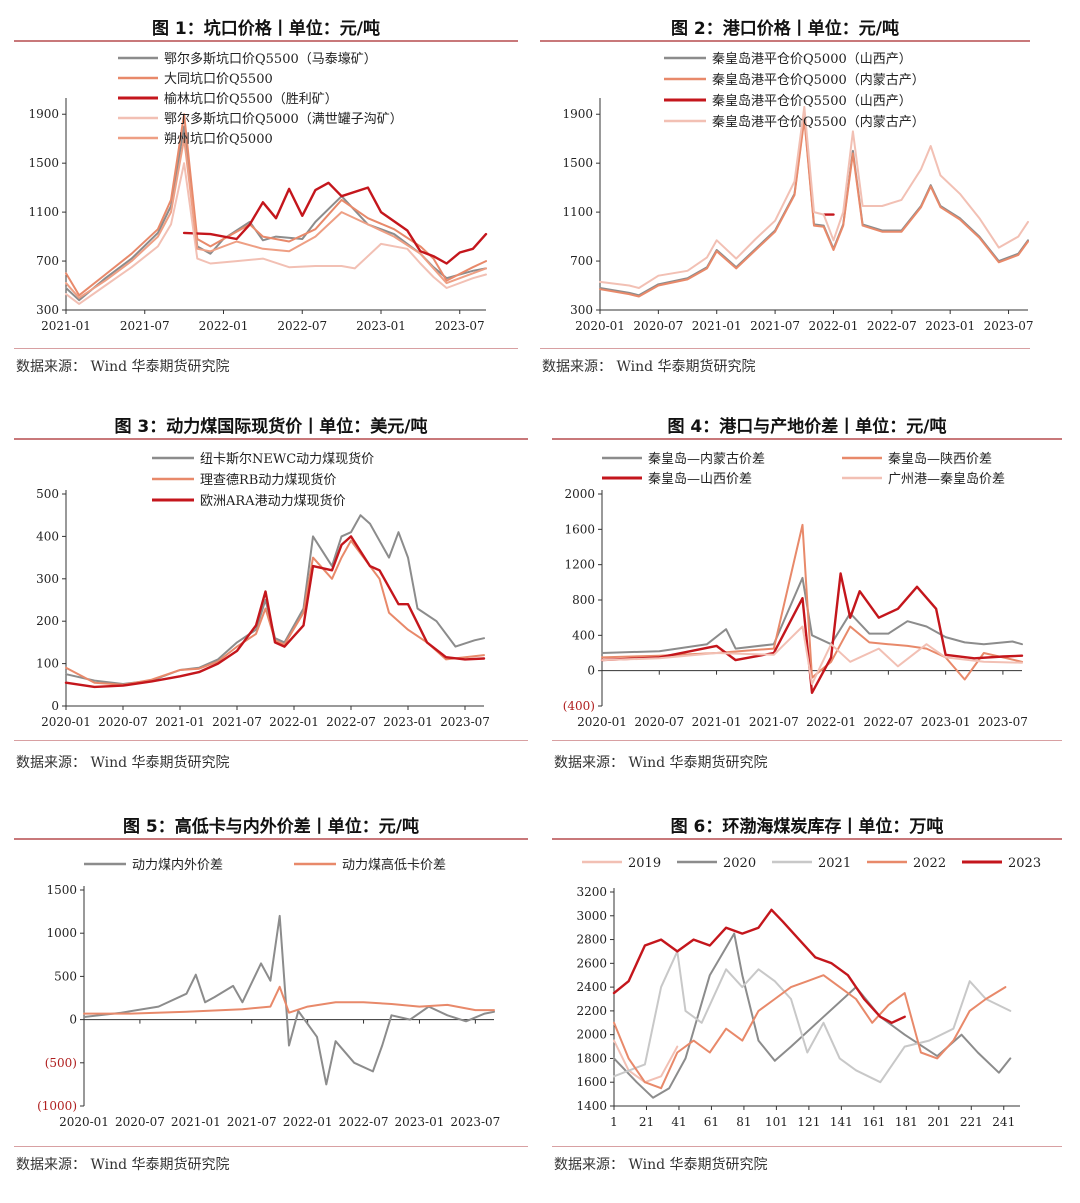  I want to click on y-tick-label: 1600, so click(591, 1082).